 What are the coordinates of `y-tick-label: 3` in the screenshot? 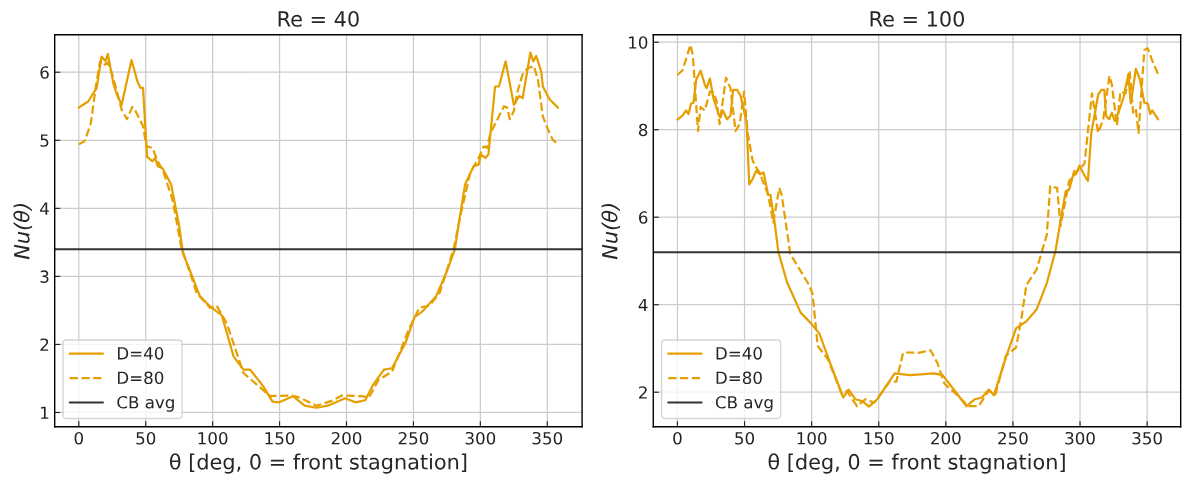 It's located at (44, 276).